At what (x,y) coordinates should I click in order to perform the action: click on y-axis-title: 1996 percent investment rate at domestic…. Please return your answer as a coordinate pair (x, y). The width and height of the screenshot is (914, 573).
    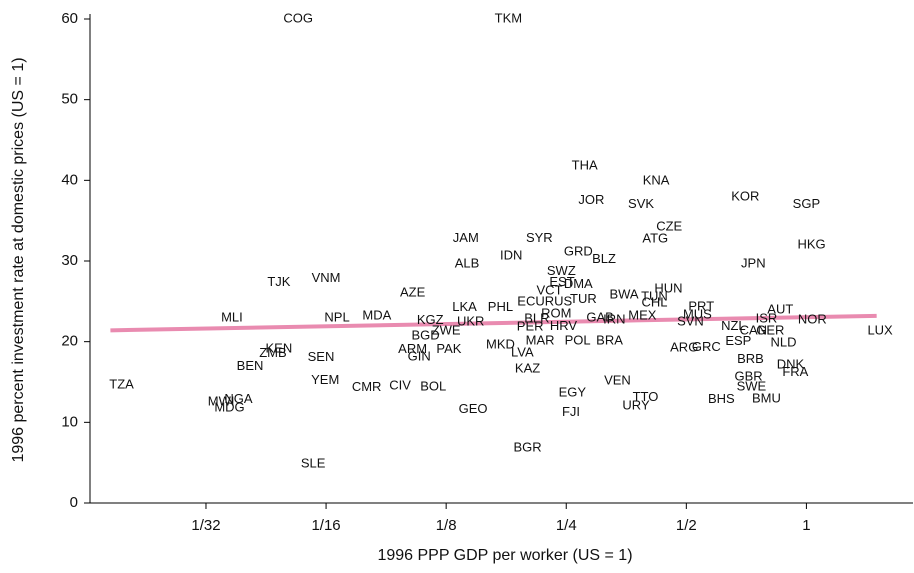
    Looking at the image, I should click on (18, 259).